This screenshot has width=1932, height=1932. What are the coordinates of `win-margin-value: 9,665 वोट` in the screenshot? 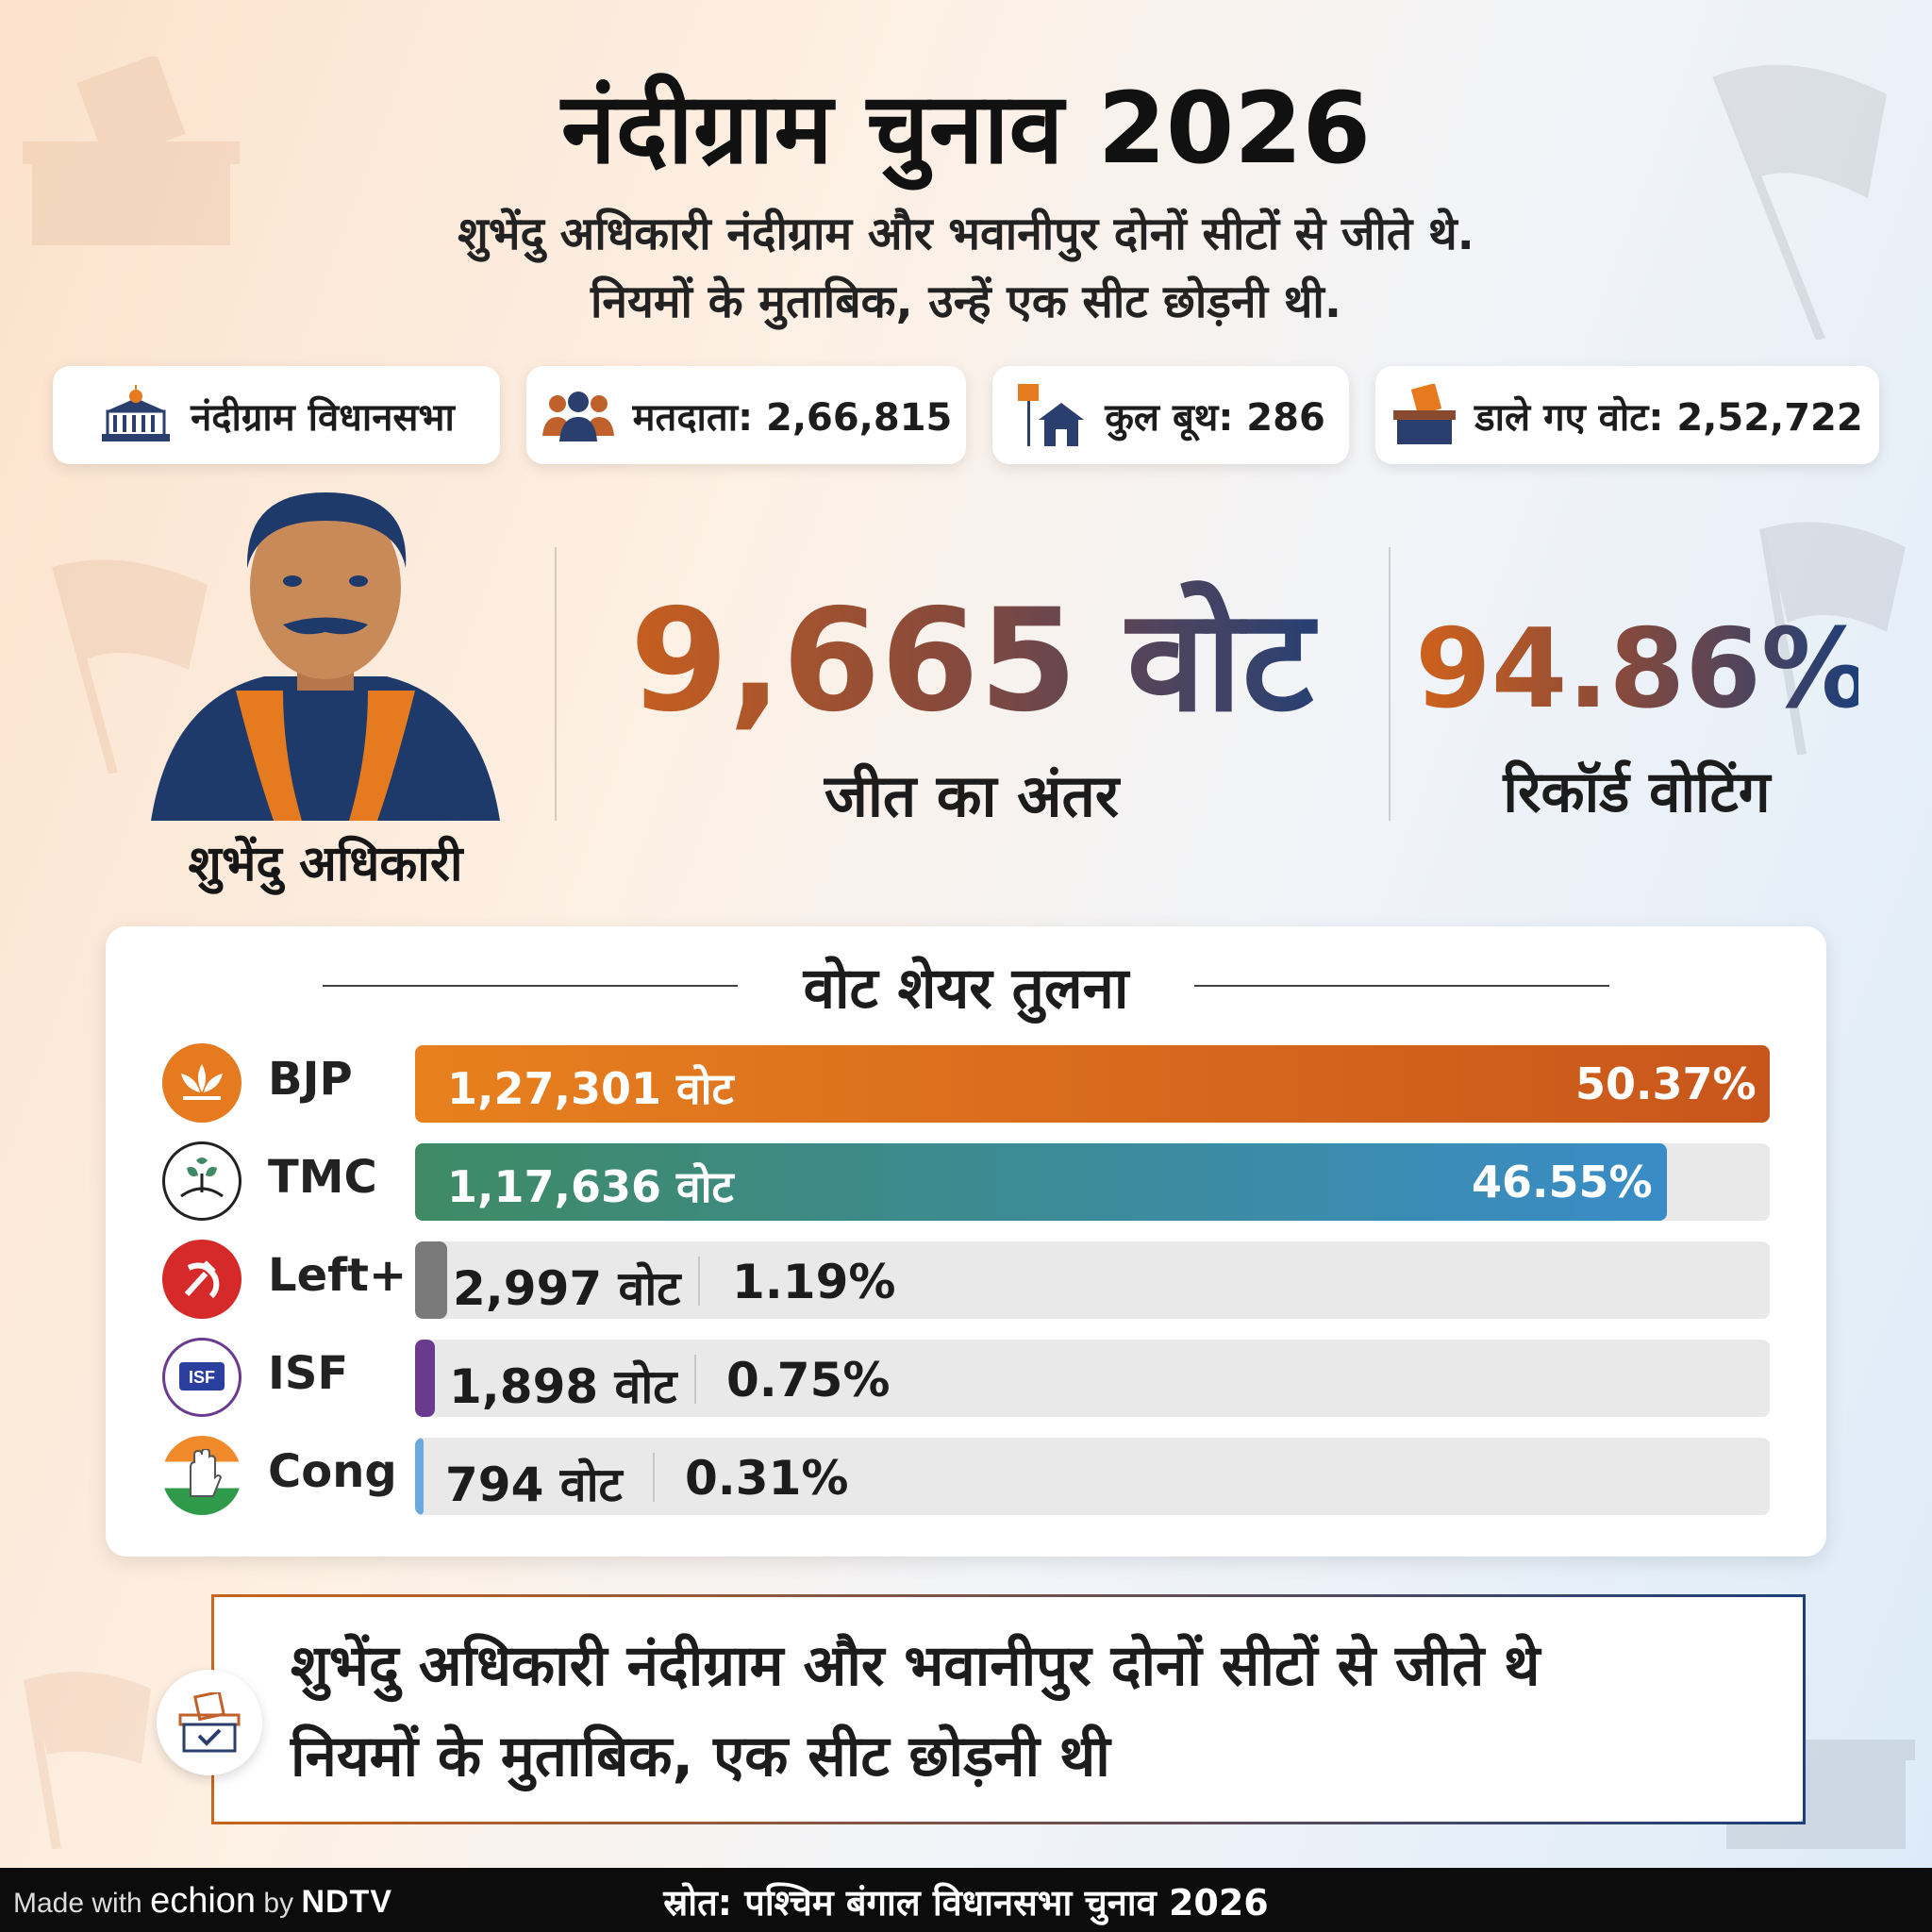 It's located at (971, 654).